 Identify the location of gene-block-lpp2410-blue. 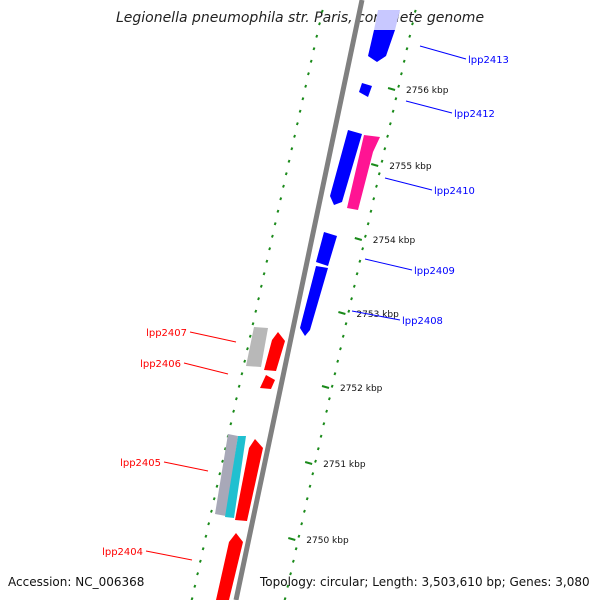
(346, 167).